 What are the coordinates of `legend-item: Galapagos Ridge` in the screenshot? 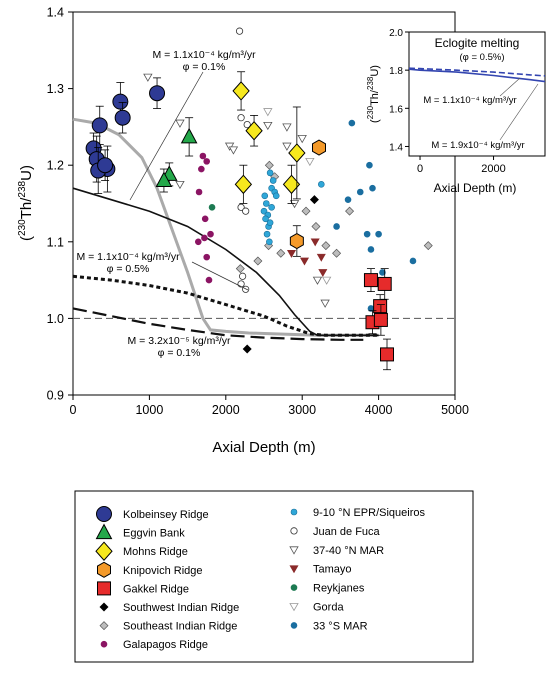 It's located at (154, 645).